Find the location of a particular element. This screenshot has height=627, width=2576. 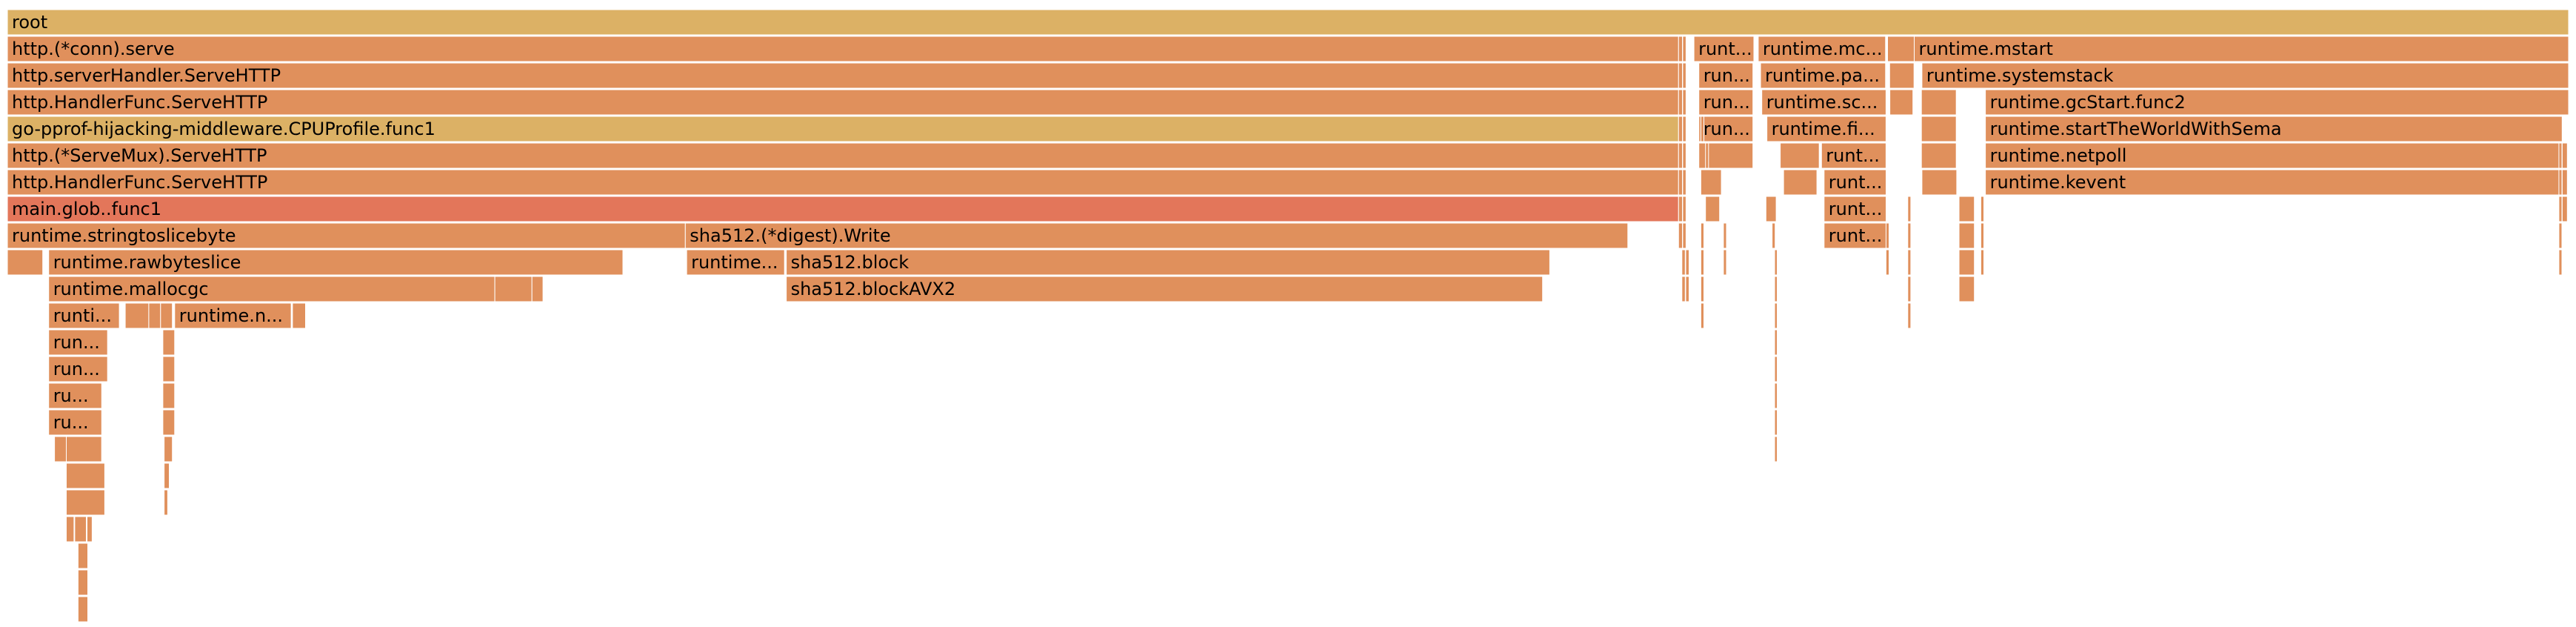

frame-runtime-scanobject is located at coordinates (1711, 182).